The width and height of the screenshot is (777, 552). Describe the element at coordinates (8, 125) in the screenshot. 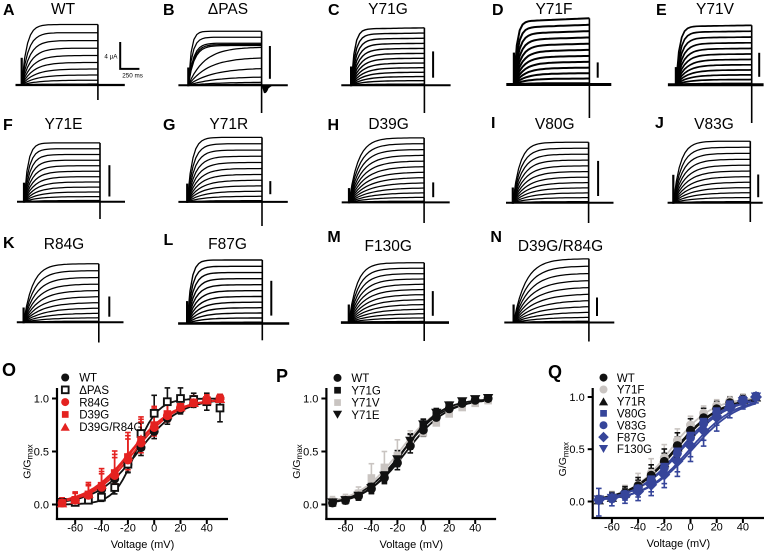

I see `svg-text: F` at that location.